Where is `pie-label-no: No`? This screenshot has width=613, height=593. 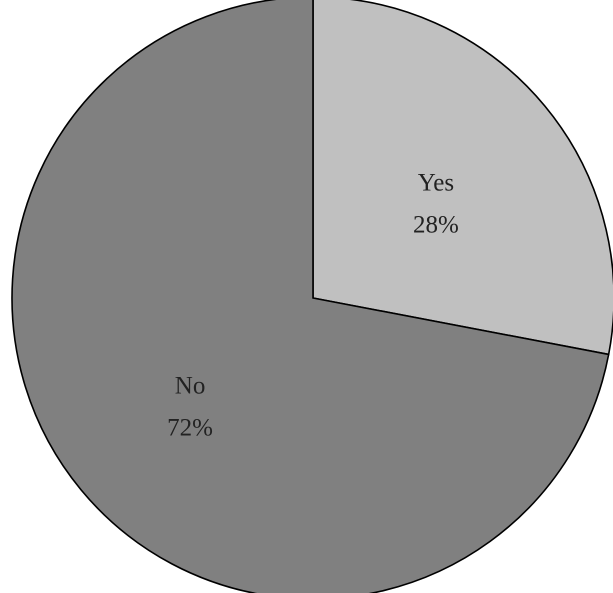
pie-label-no: No is located at coordinates (190, 386).